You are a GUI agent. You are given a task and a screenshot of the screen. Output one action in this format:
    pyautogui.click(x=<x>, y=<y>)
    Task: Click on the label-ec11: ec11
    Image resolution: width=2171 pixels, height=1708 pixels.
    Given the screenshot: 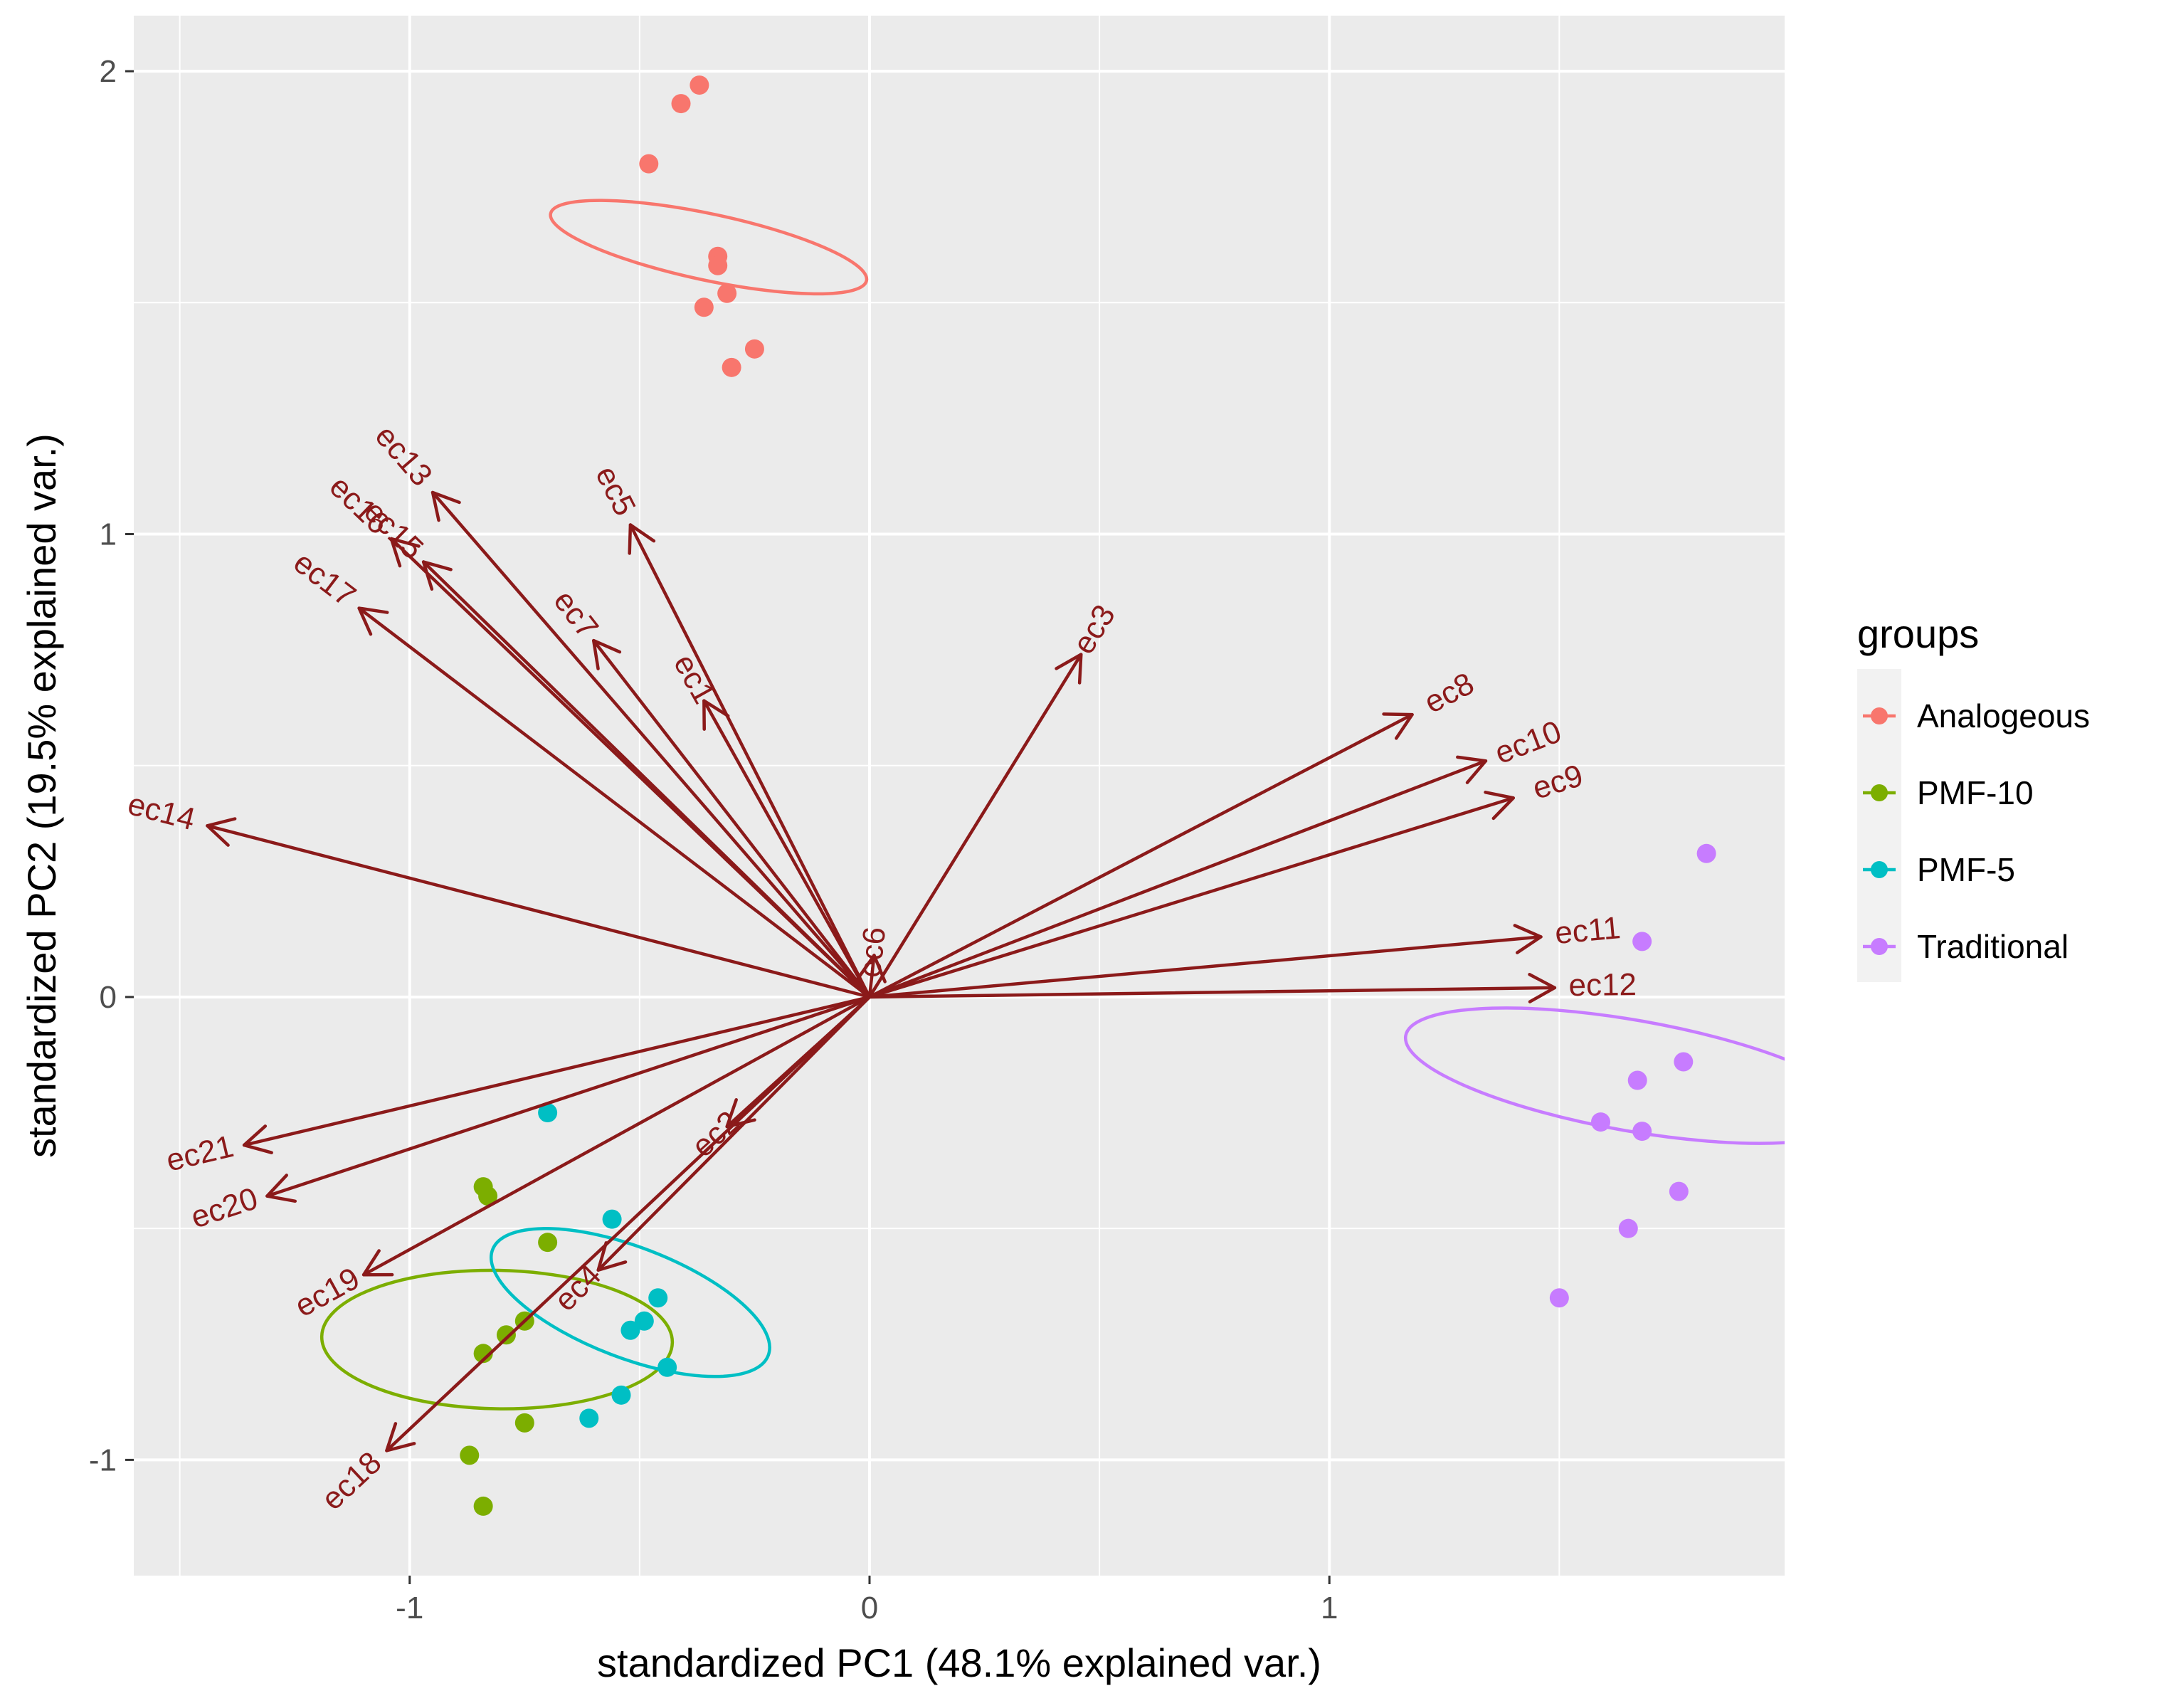 What is the action you would take?
    pyautogui.click(x=1588, y=930)
    